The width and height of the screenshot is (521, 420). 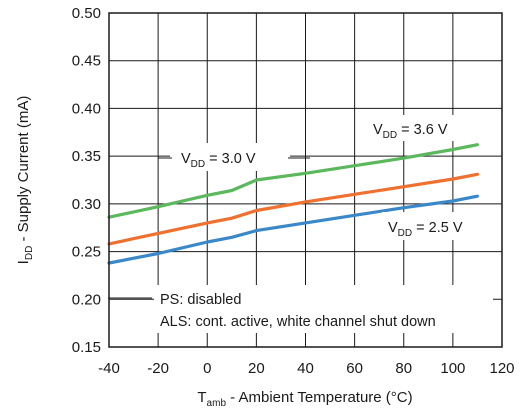 I want to click on note-ps: PS: disabled, so click(x=200, y=300).